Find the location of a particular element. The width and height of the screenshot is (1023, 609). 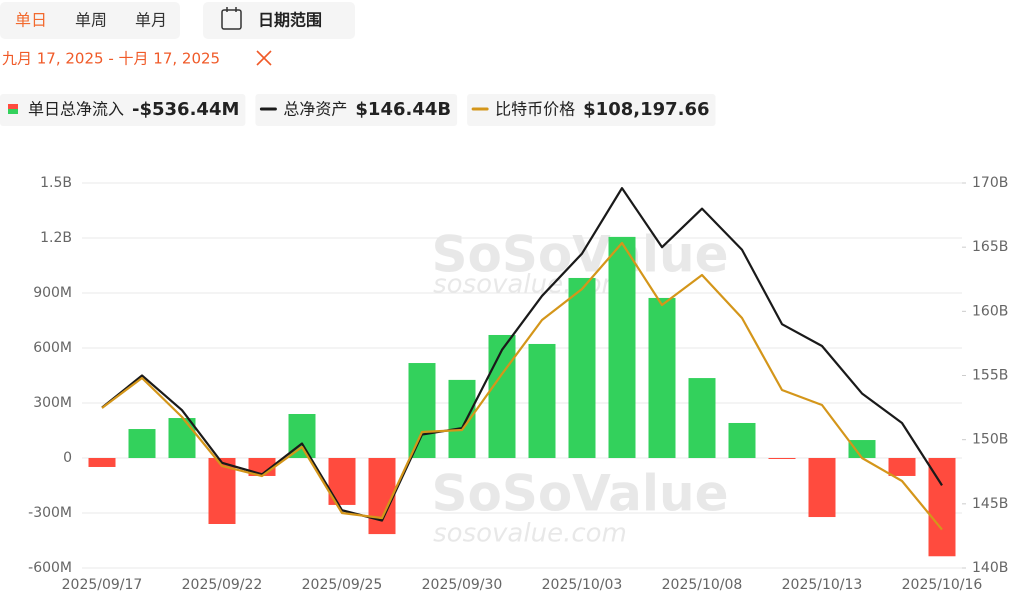

y-tick-label: 300M is located at coordinates (52, 403).